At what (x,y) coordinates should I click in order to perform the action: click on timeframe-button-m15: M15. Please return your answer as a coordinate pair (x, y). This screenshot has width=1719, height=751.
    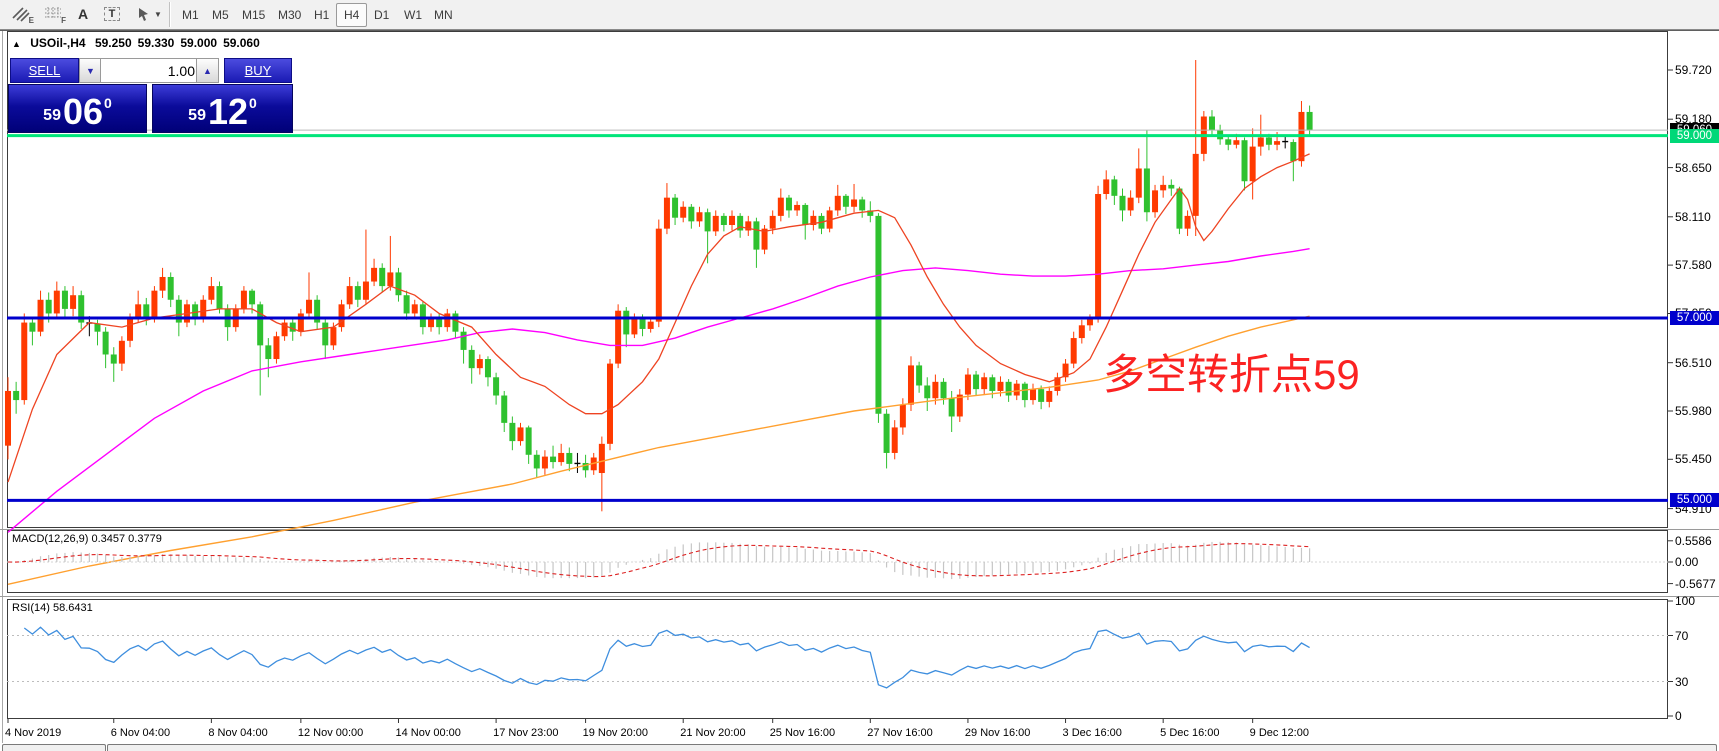
    Looking at the image, I should click on (254, 15).